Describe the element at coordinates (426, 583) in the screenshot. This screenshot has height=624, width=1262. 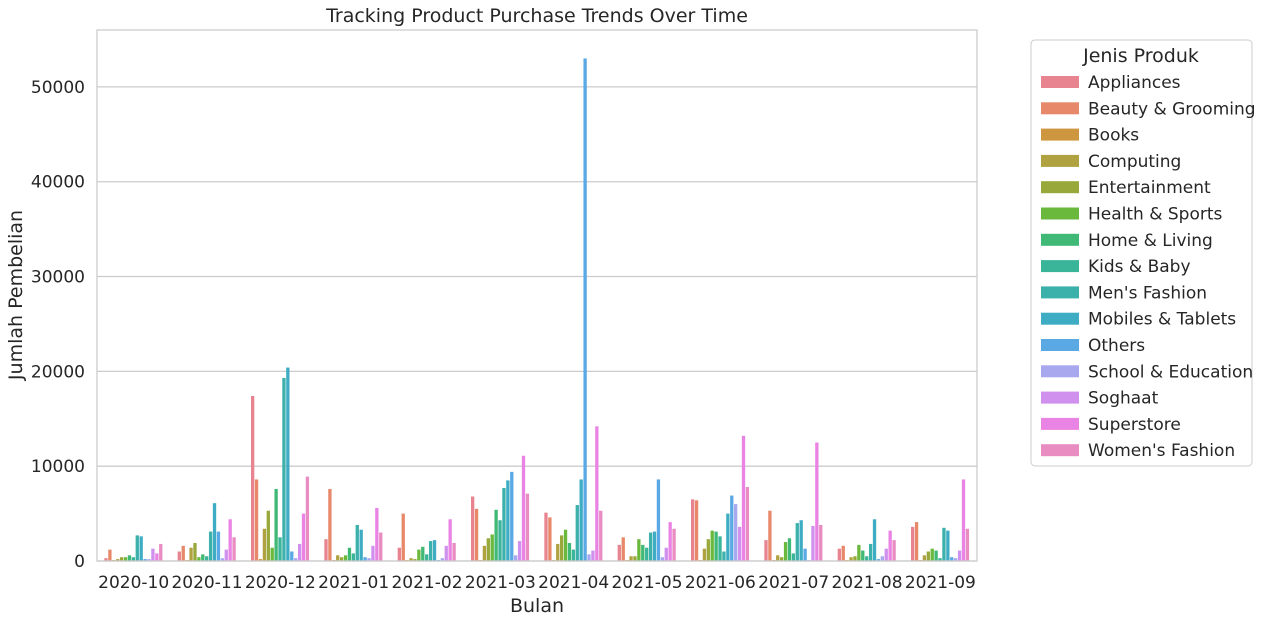
I see `x-tick-label: 2021-02` at that location.